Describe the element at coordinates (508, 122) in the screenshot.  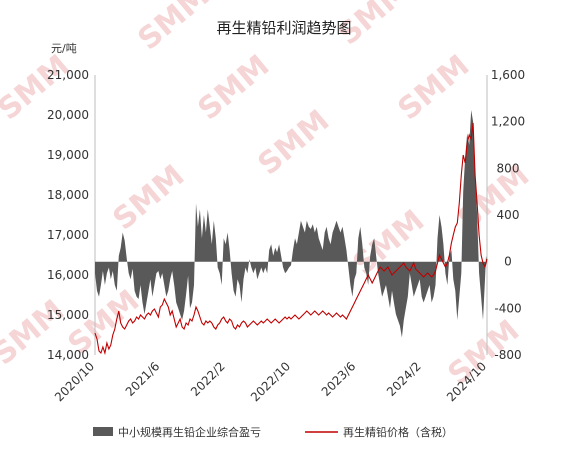
I see `y-right-tick-label: 1,200` at that location.